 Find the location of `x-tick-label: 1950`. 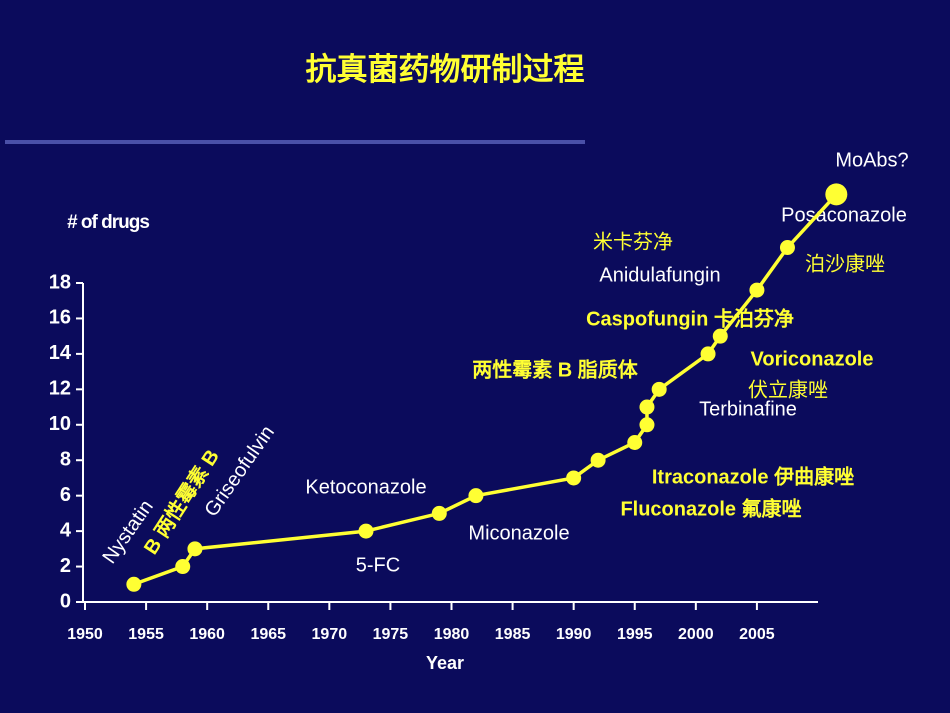

x-tick-label: 1950 is located at coordinates (85, 634).